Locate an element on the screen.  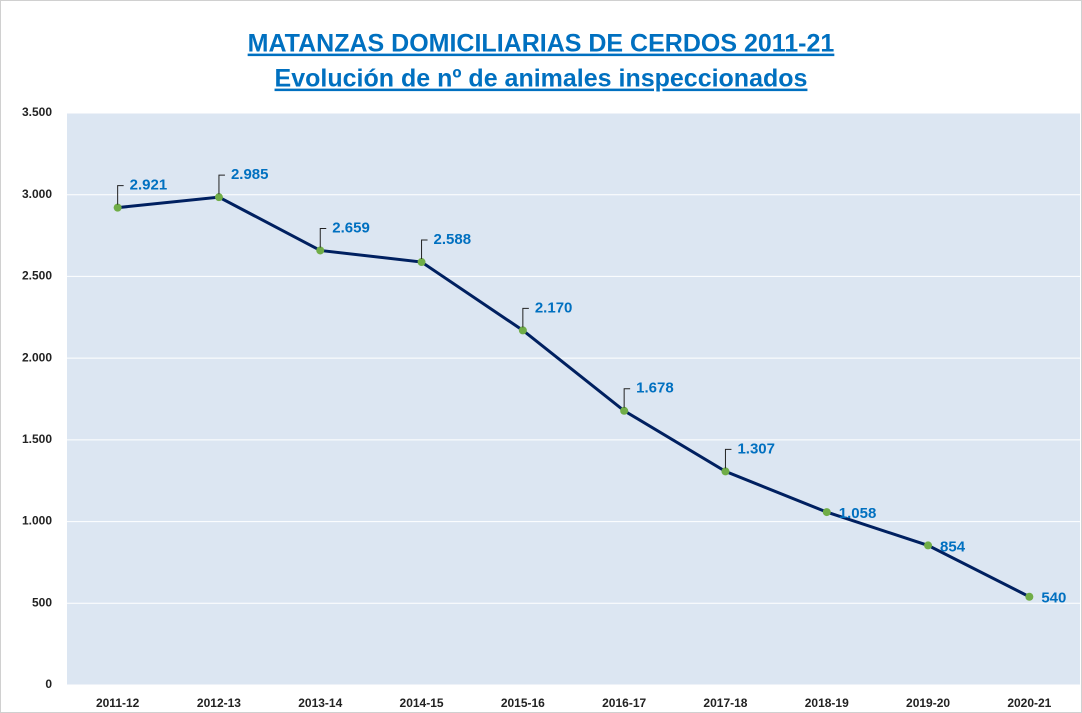
x-tick-label: 2014-15 is located at coordinates (422, 703).